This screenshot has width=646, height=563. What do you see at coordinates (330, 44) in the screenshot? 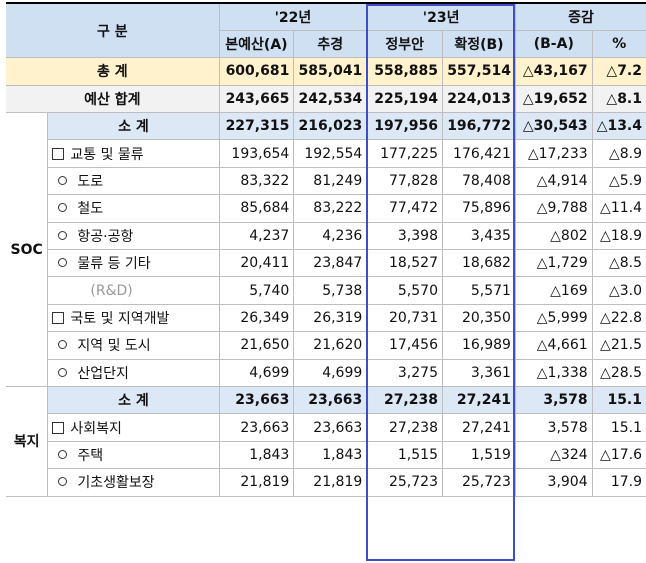
I see `header-col-supp: 추경` at bounding box center [330, 44].